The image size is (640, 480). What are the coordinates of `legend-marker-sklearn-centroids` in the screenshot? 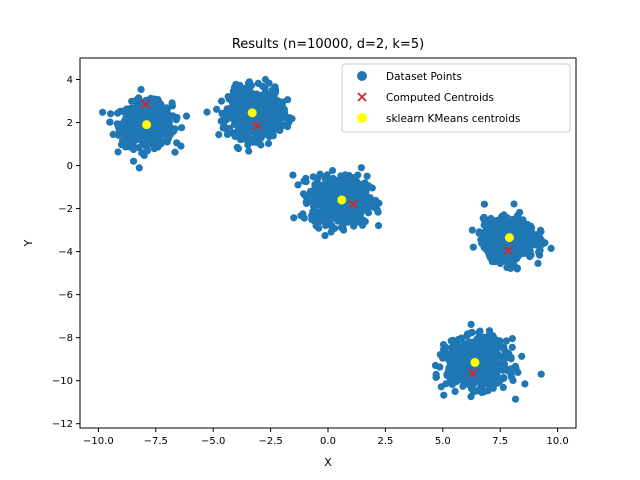 It's located at (362, 118).